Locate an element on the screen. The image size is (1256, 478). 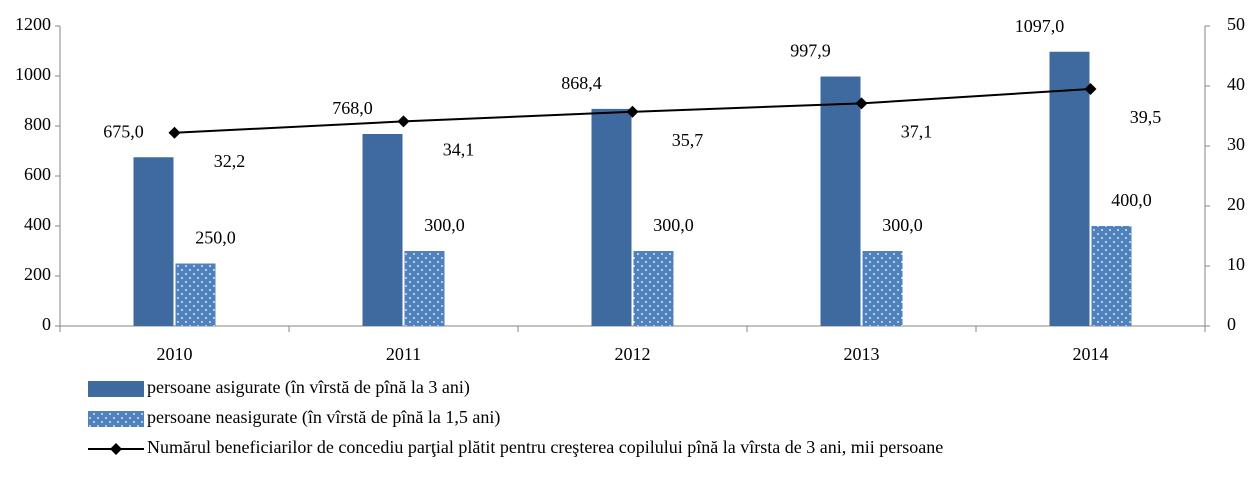
x-tick-label: 2014 is located at coordinates (1091, 354).